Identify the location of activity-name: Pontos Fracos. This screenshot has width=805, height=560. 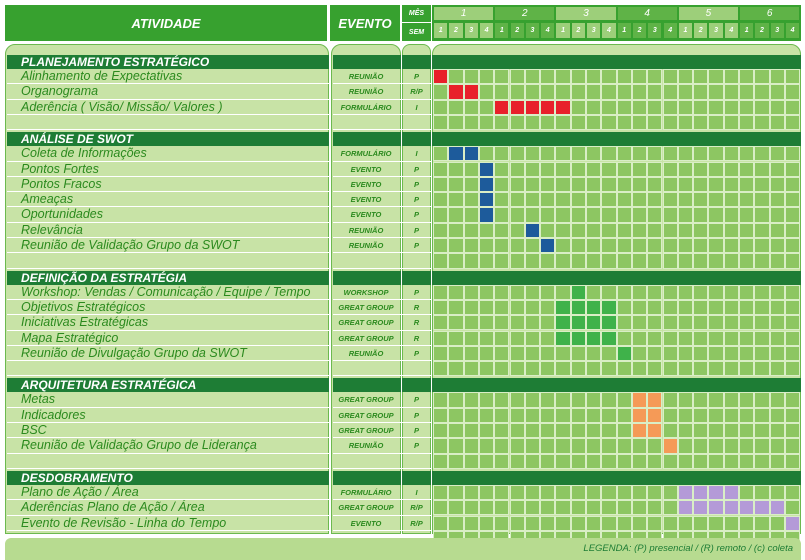
(61, 183).